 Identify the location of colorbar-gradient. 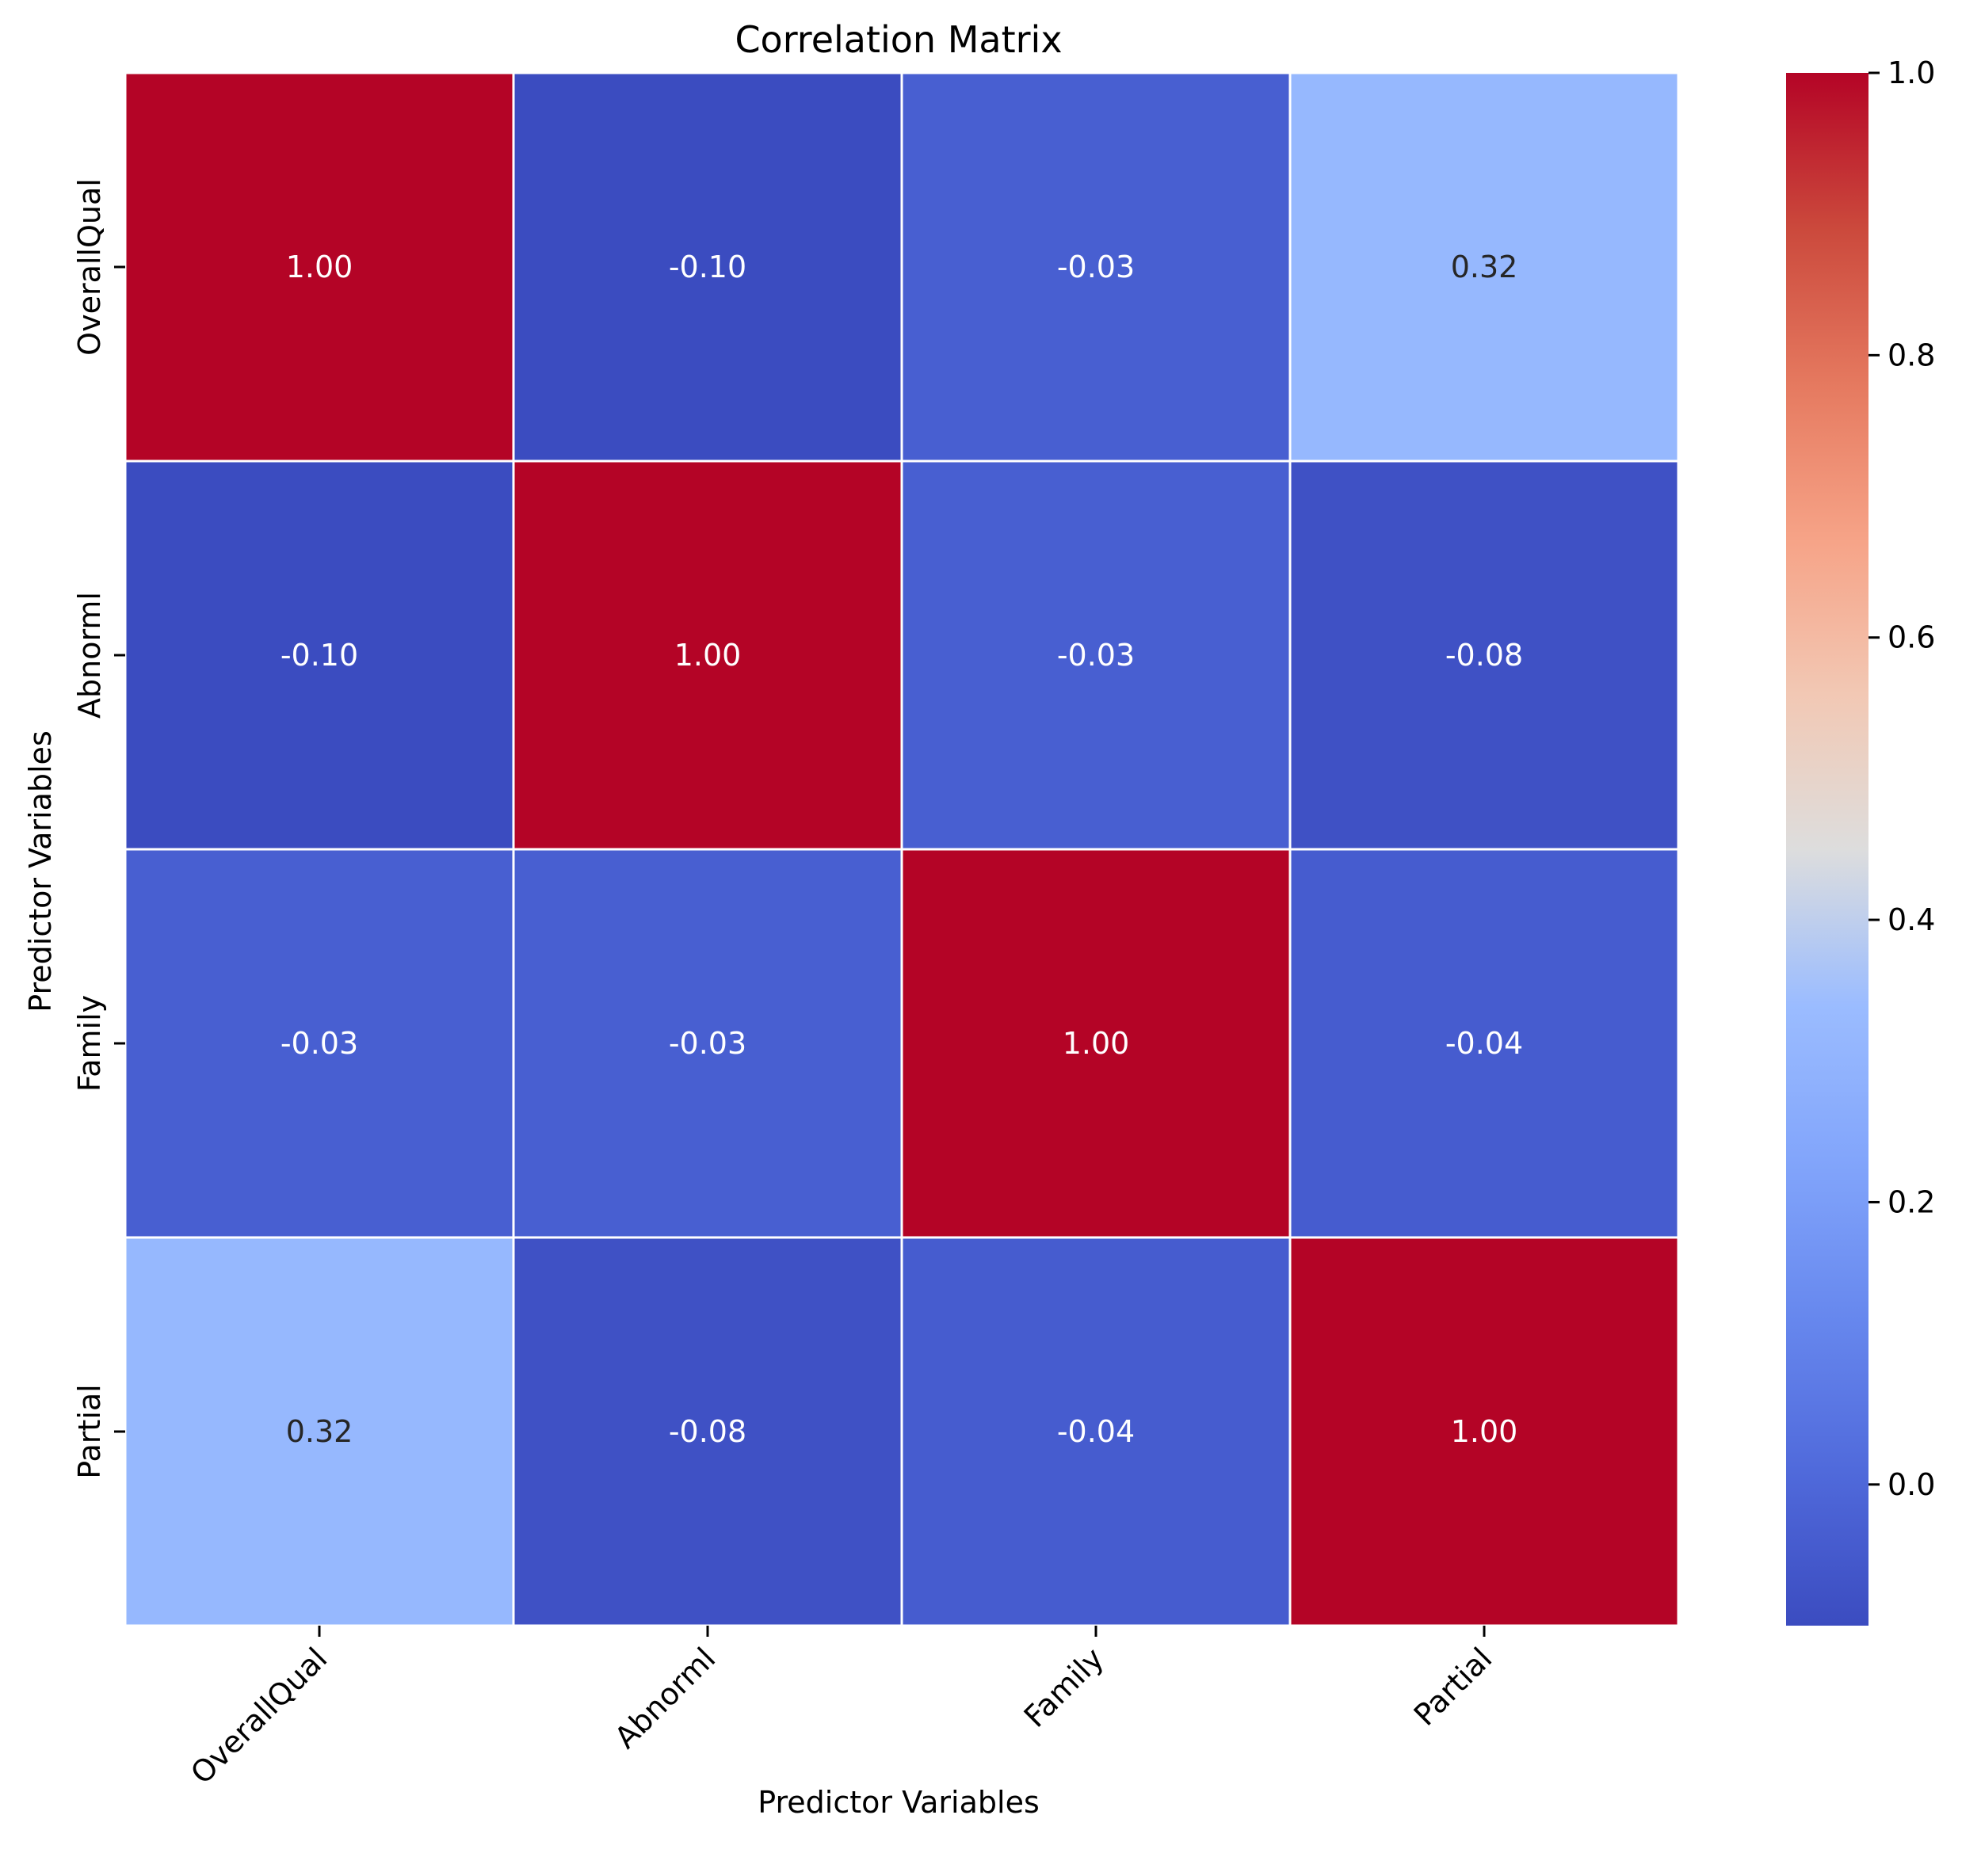
(1827, 849).